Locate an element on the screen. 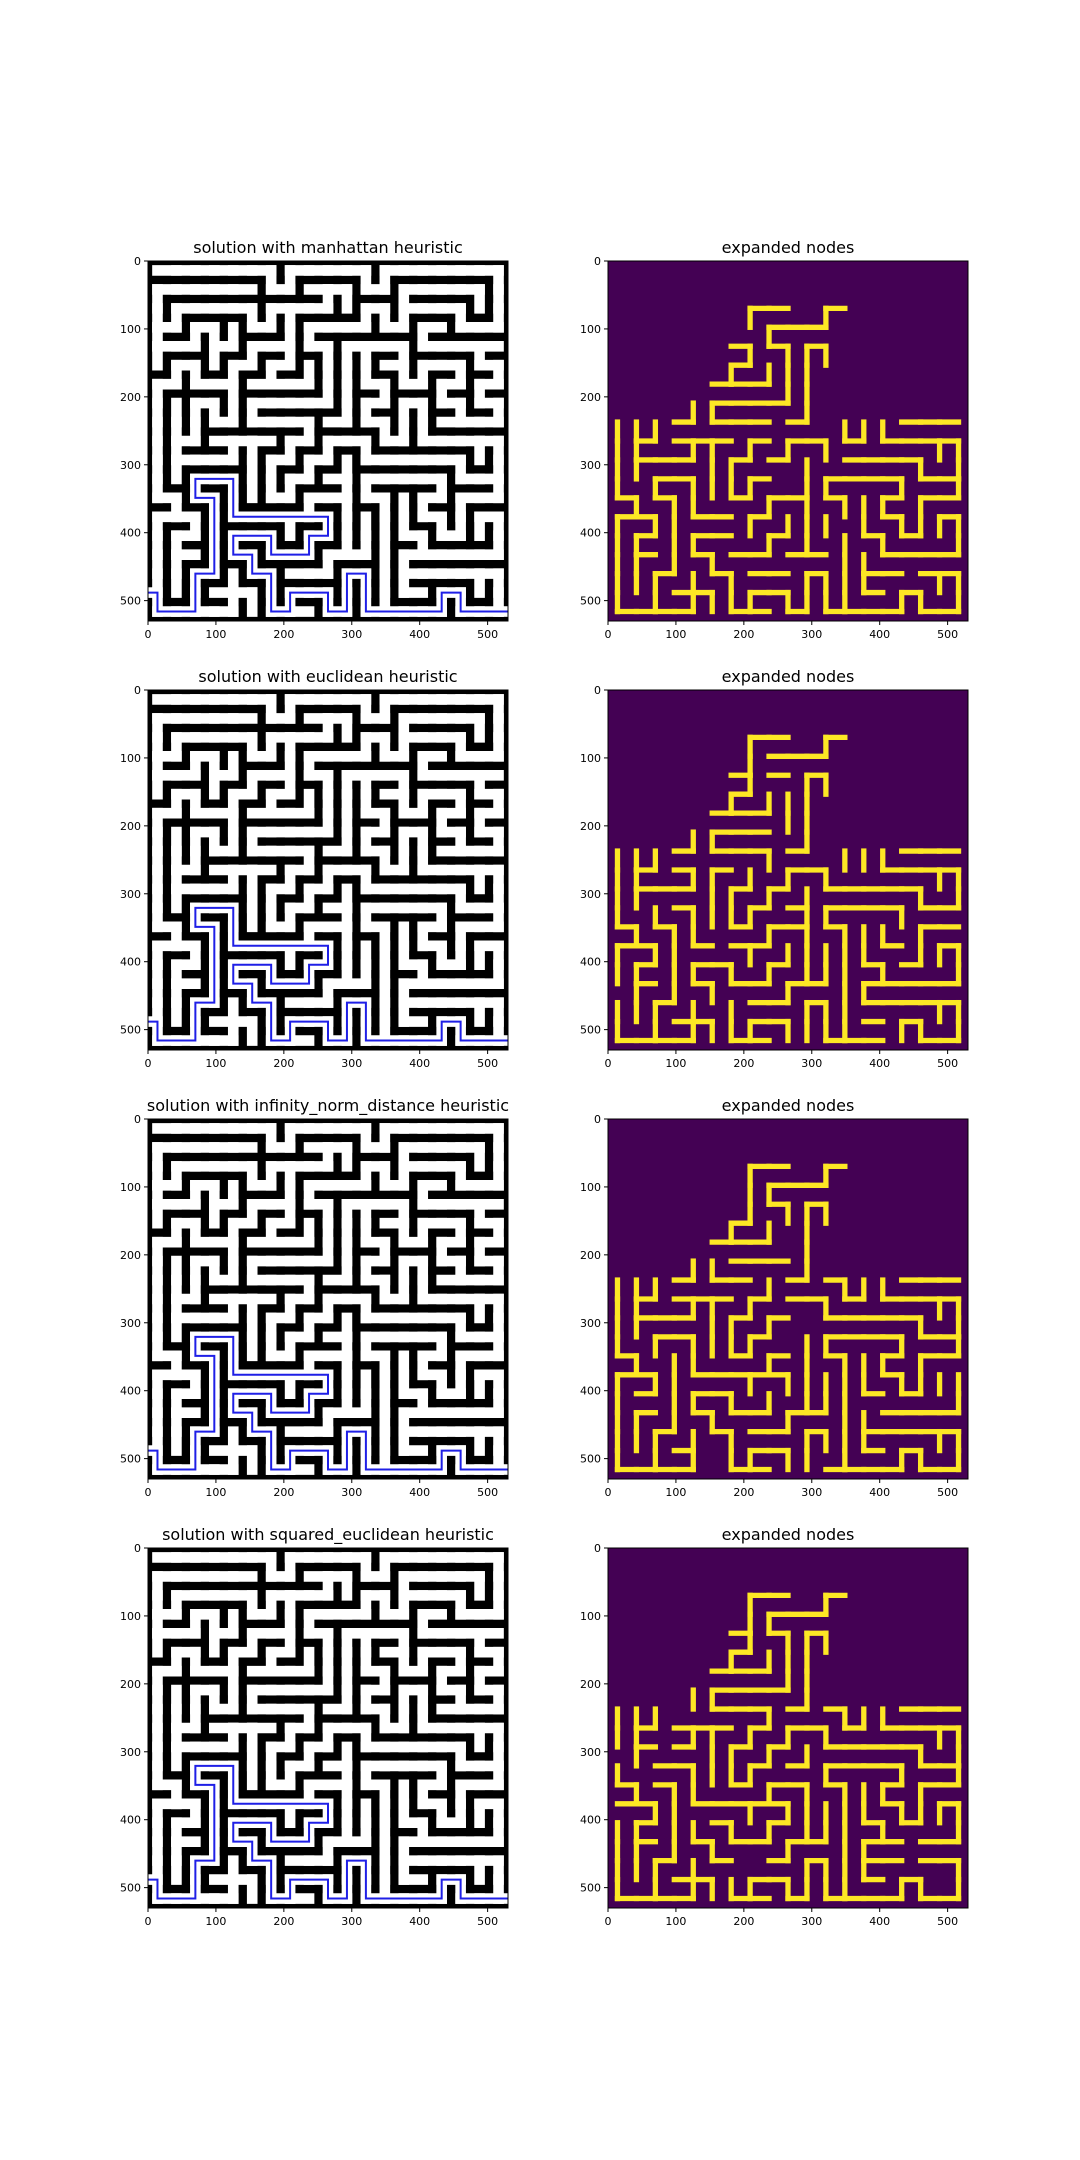 This screenshot has height=2160, width=1080. panel-title: solution with euclidean heuristic is located at coordinates (327, 676).